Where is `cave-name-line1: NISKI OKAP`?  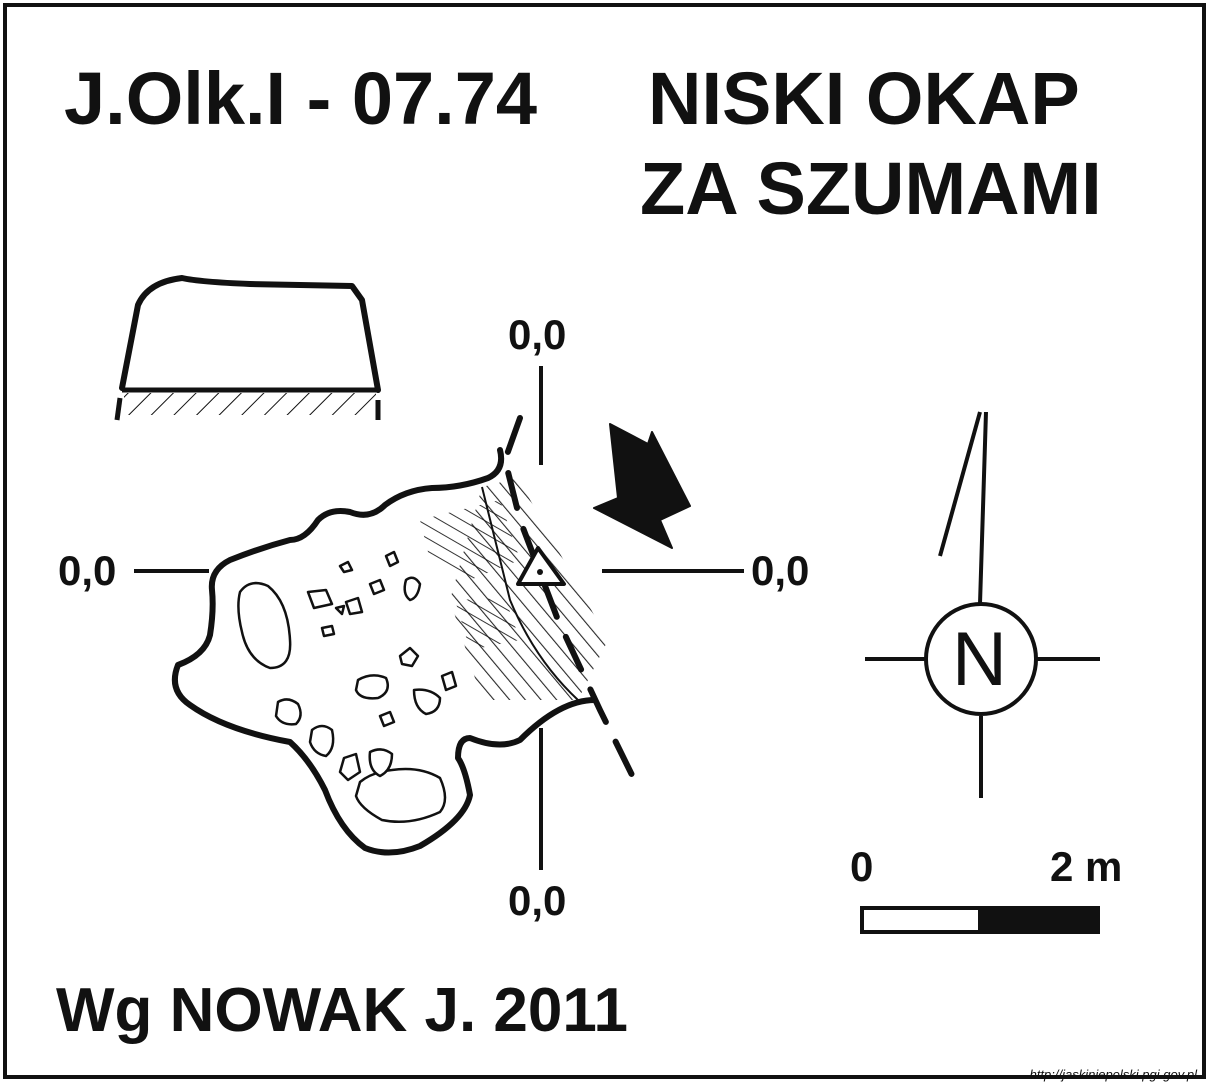
cave-name-line1: NISKI OKAP is located at coordinates (864, 98).